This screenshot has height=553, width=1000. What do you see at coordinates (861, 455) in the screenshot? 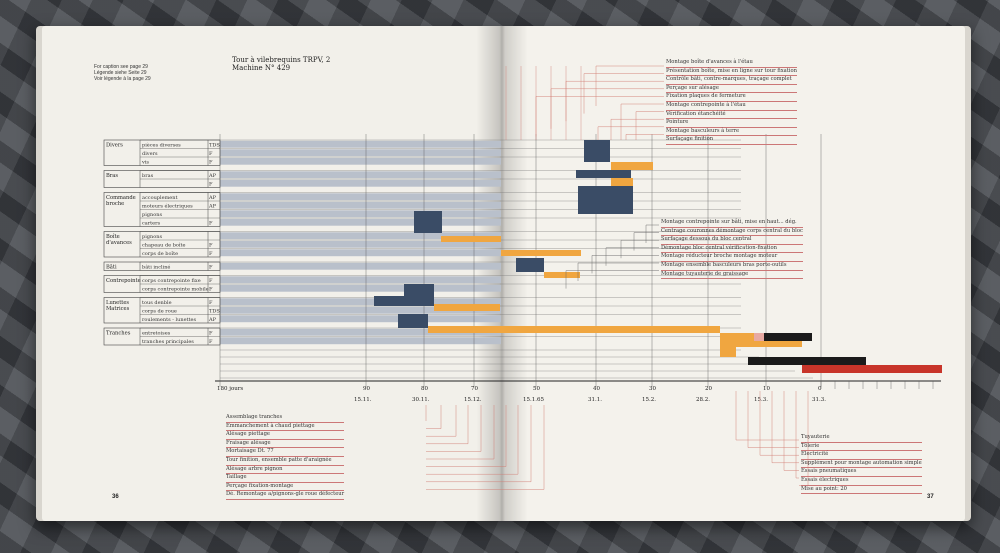
I see `task-label: Electricité` at bounding box center [861, 455].